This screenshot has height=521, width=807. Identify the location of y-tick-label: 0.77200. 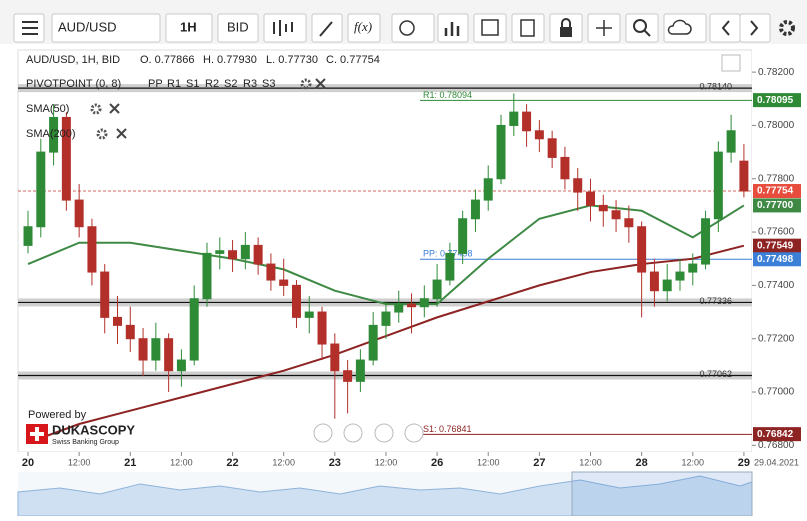
(776, 338).